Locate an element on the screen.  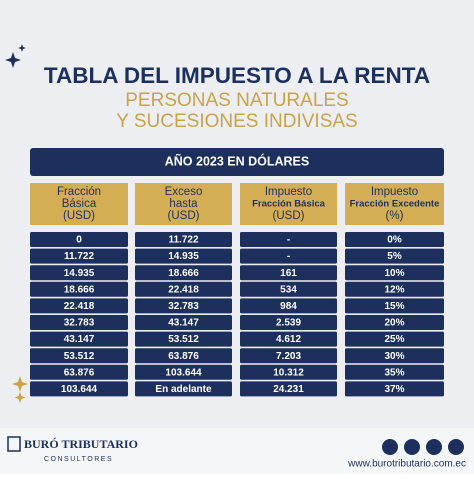
cell-text: En adelante is located at coordinates (183, 389).